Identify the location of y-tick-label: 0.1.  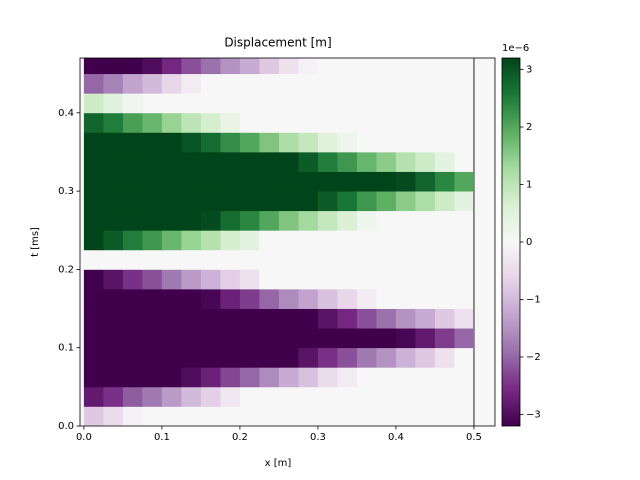
(66, 348).